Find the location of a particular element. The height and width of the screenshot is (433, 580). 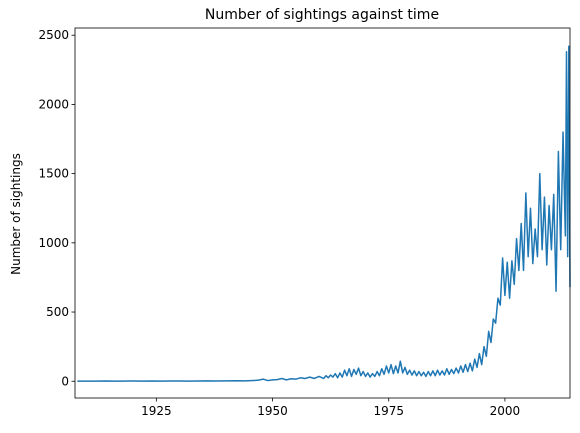

x-tick-label: 2000 is located at coordinates (505, 411).